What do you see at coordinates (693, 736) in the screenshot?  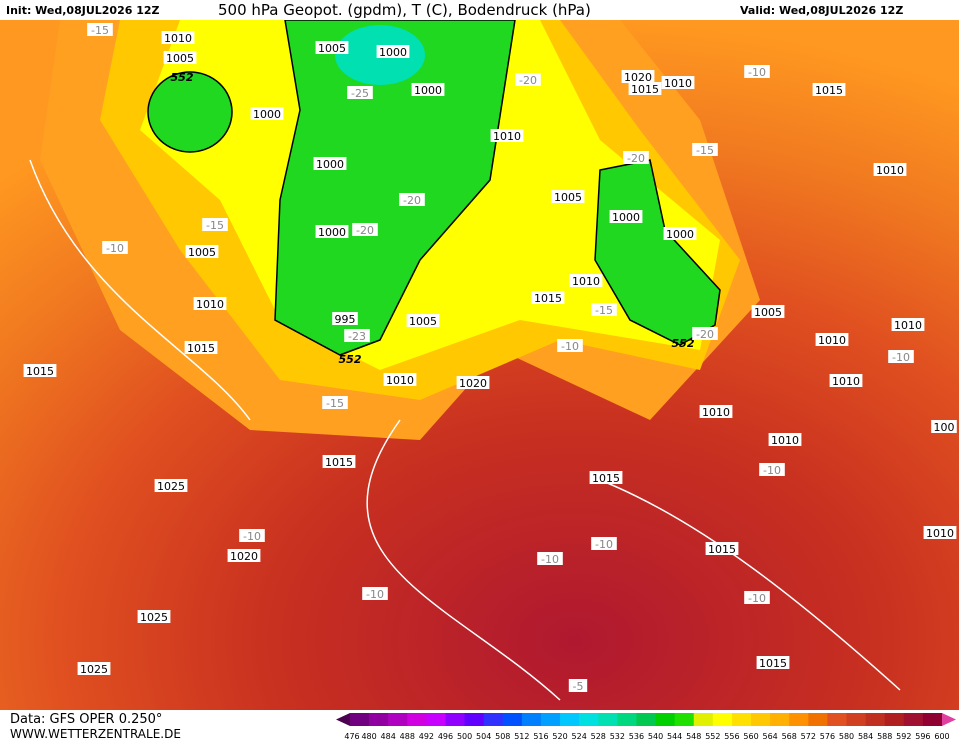 I see `colorbar-label: 548` at bounding box center [693, 736].